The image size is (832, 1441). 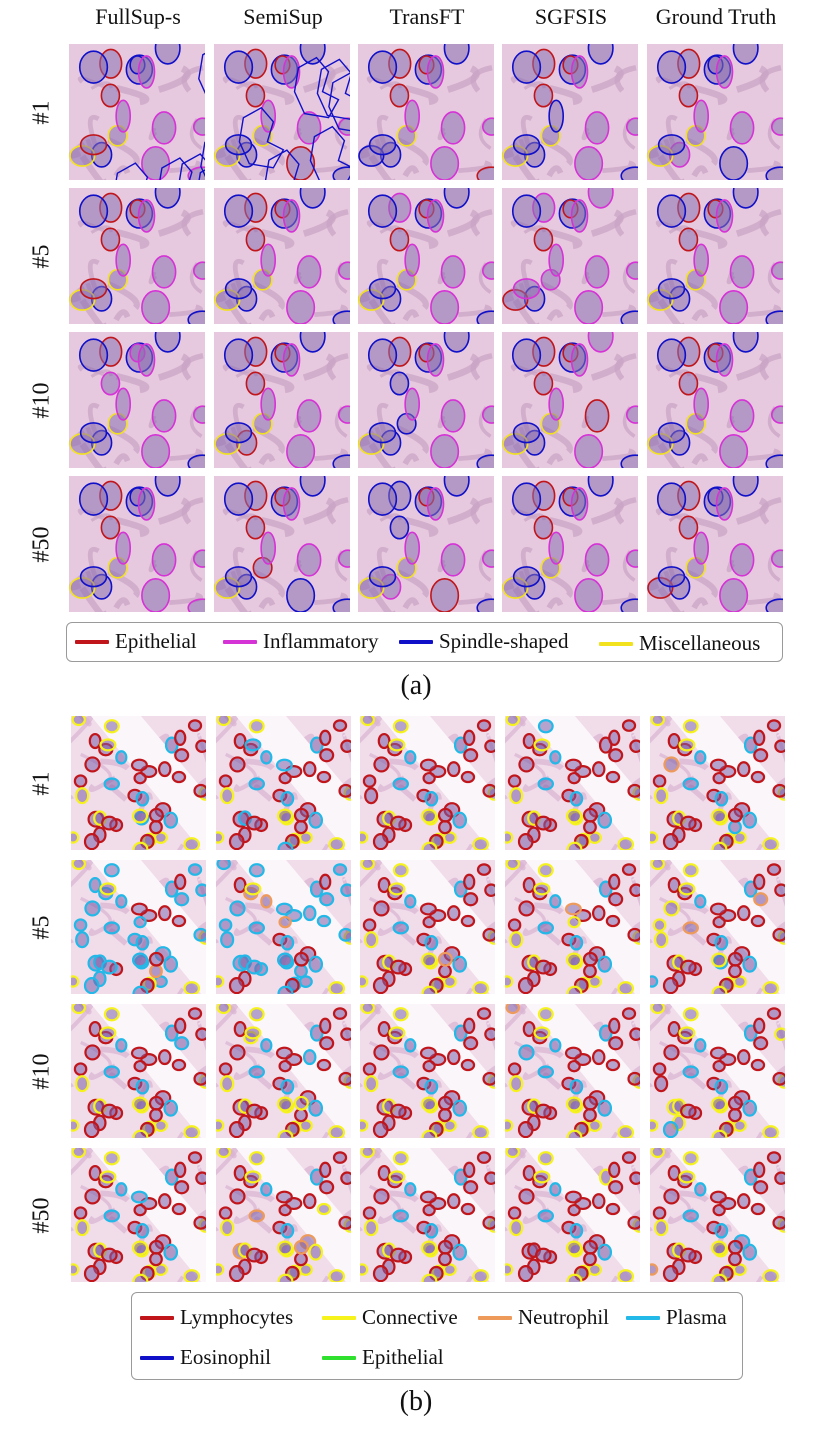 What do you see at coordinates (643, 1317) in the screenshot?
I see `legend-b-plasma-swatch` at bounding box center [643, 1317].